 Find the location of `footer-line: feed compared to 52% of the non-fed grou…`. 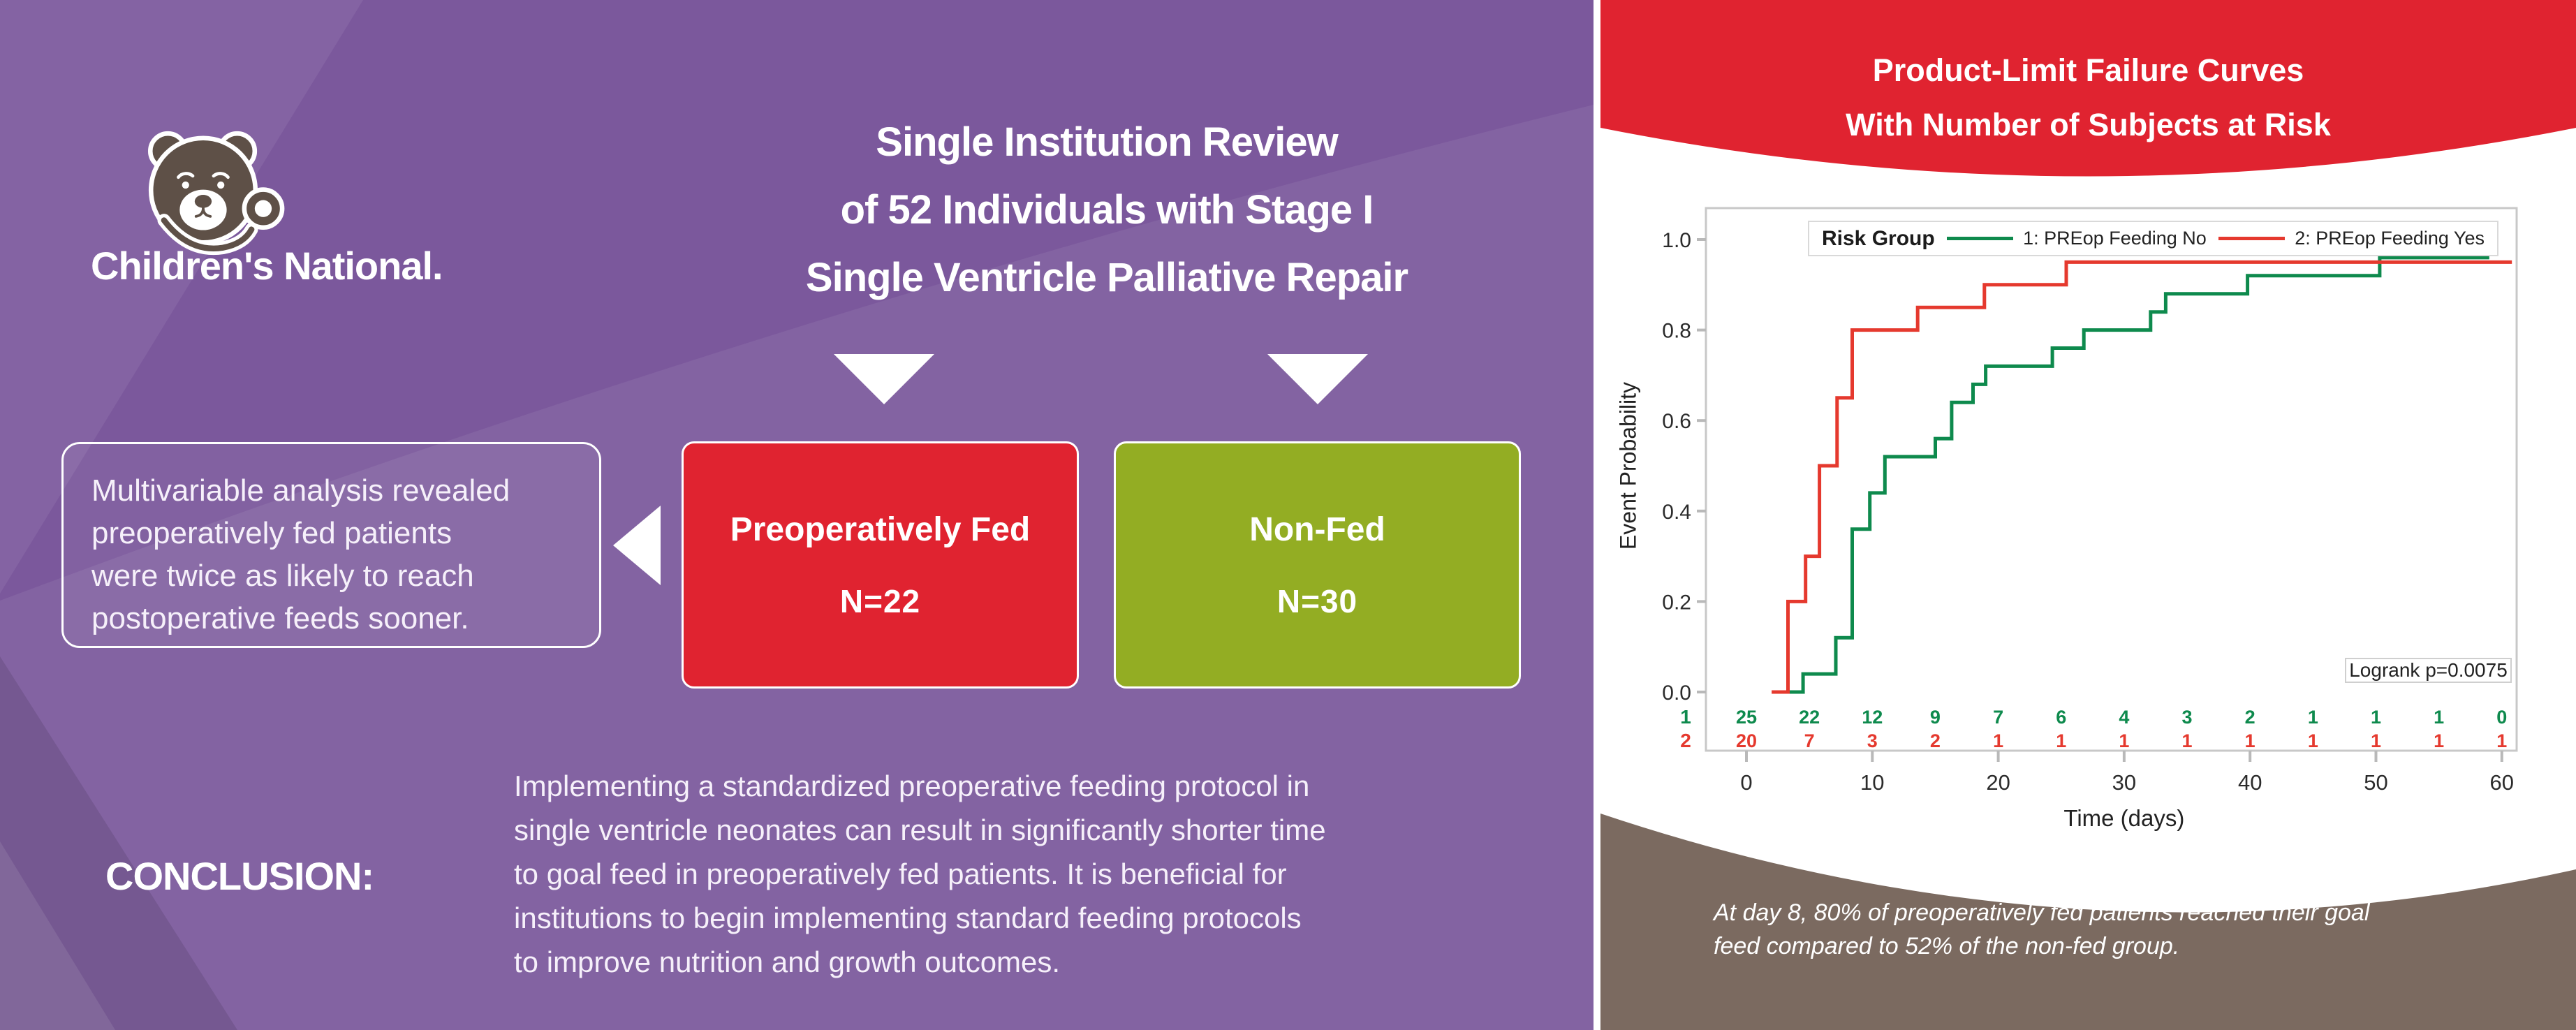

footer-line: feed compared to 52% of the non-fed grou… is located at coordinates (1947, 946).